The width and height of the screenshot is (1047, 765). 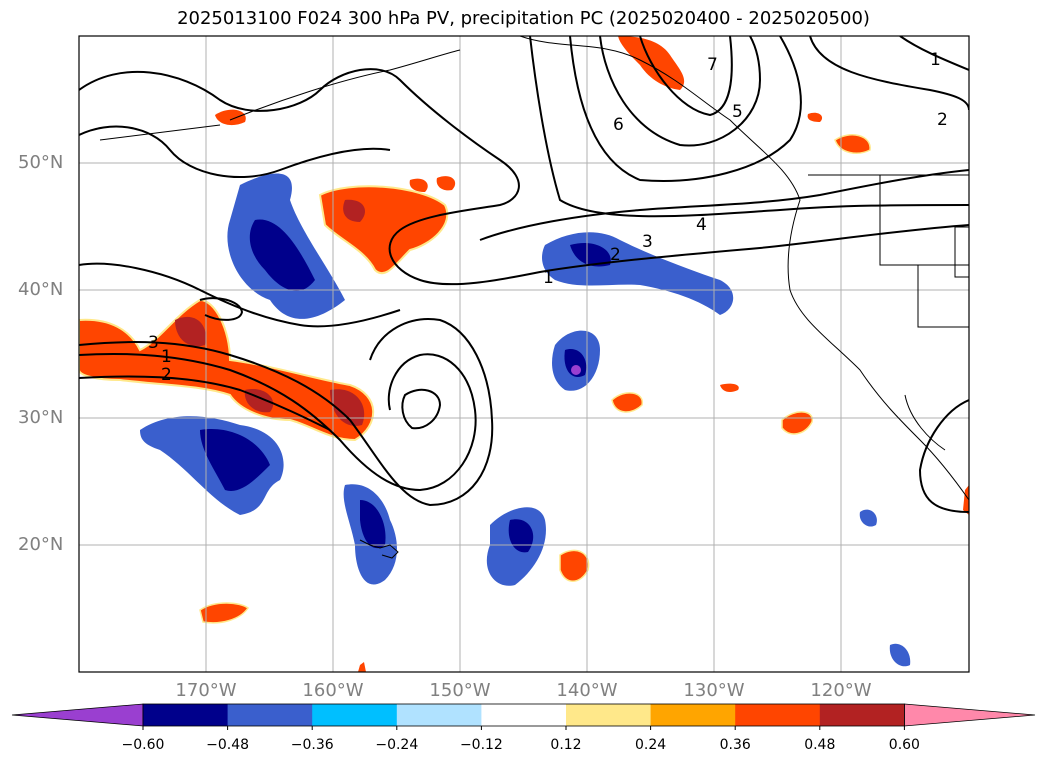 What do you see at coordinates (77, 715) in the screenshot?
I see `colorbar-extend-min` at bounding box center [77, 715].